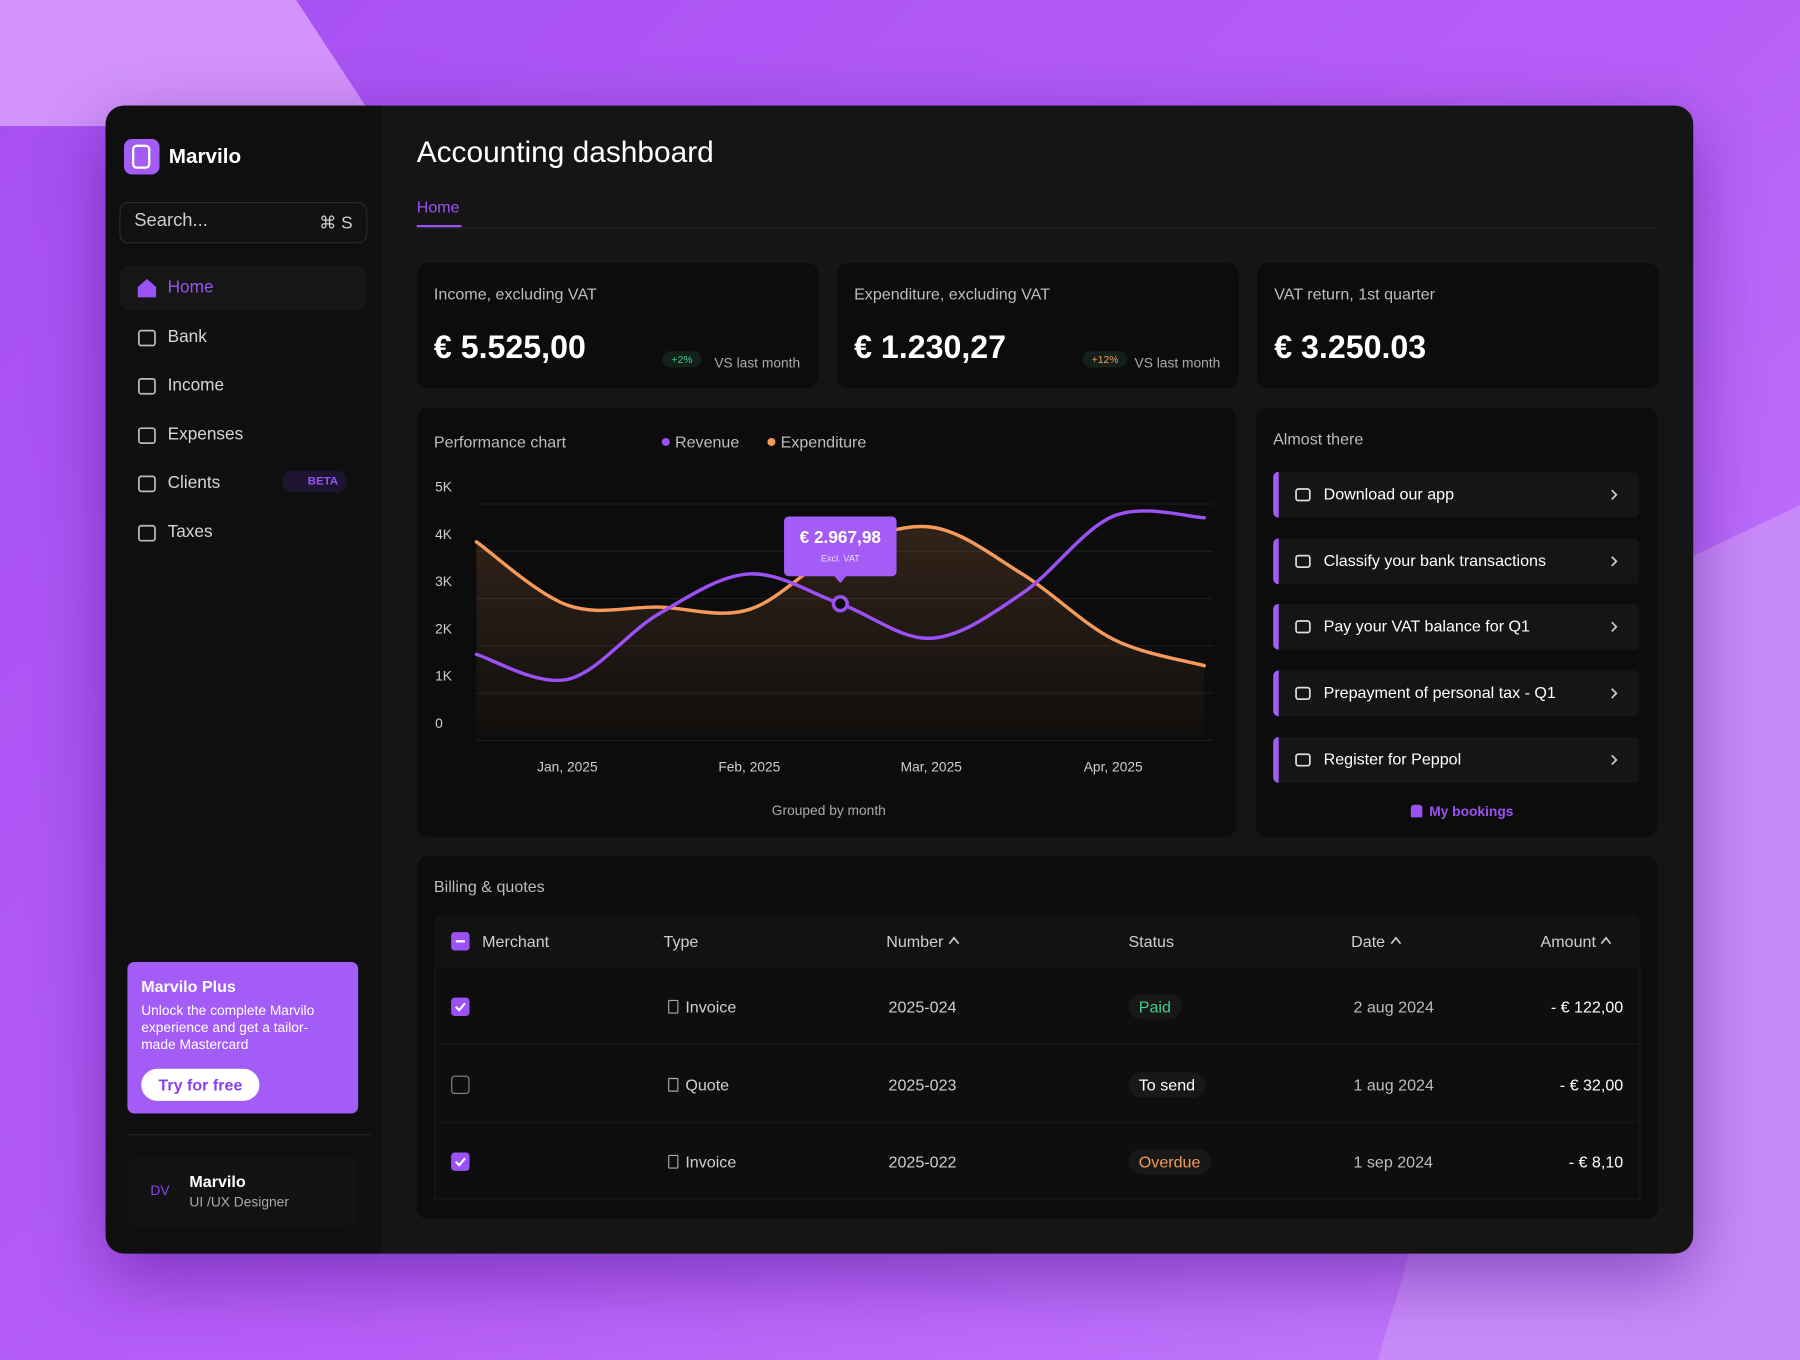 This screenshot has height=1360, width=1800. Describe the element at coordinates (952, 294) in the screenshot. I see `stat-label: Expenditure, excluding VAT` at that location.